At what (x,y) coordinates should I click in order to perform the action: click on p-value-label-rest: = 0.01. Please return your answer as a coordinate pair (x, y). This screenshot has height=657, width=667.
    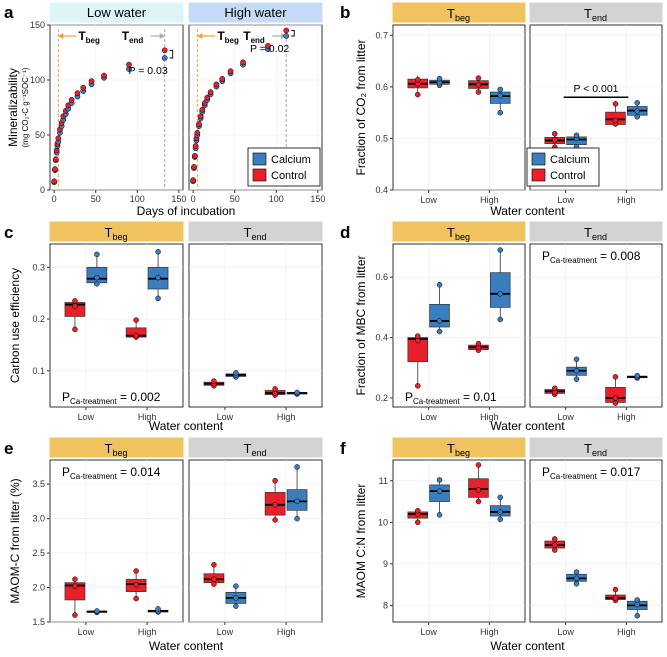
    Looking at the image, I should click on (478, 397).